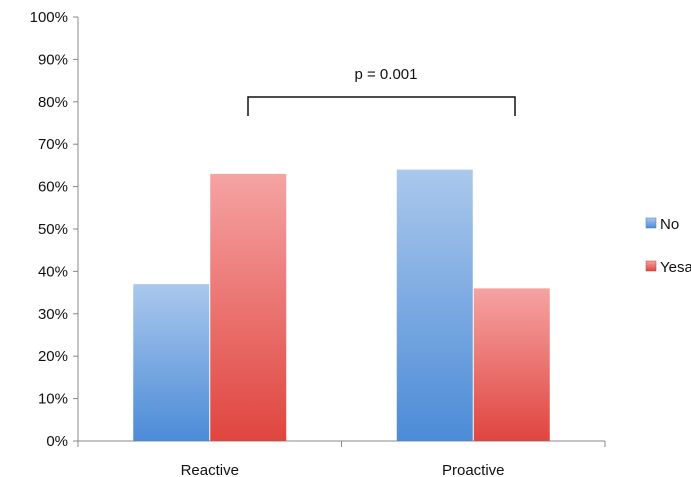 The image size is (691, 477). What do you see at coordinates (53, 144) in the screenshot?
I see `y-tick-label: 70%` at bounding box center [53, 144].